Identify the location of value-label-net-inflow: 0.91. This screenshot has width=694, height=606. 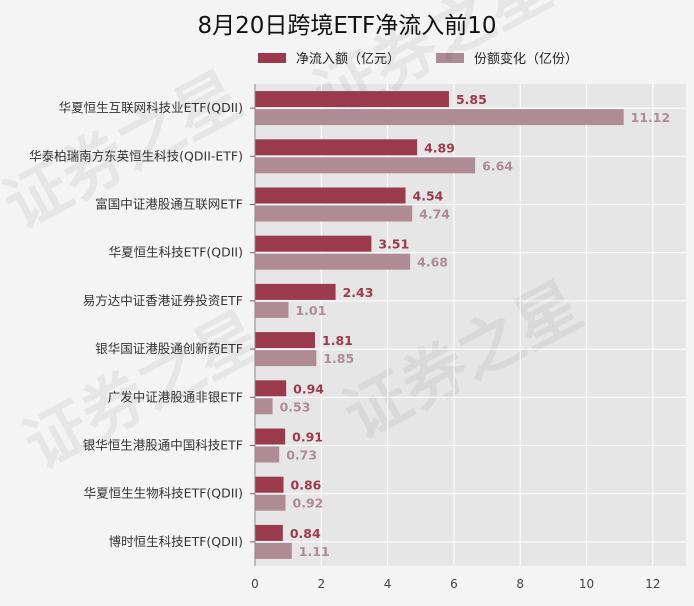
(307, 437).